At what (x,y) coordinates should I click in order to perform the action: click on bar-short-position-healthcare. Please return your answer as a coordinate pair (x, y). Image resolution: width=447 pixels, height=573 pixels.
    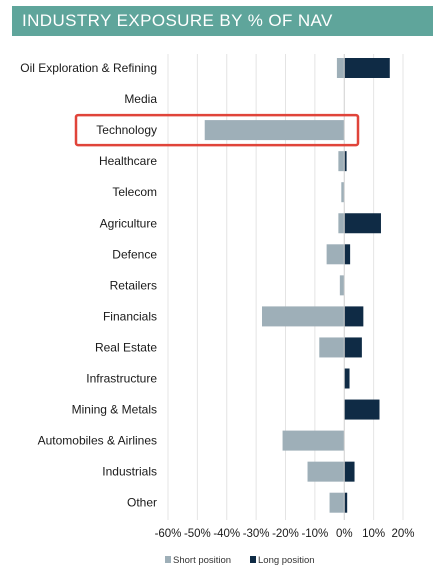
    Looking at the image, I should click on (341, 161).